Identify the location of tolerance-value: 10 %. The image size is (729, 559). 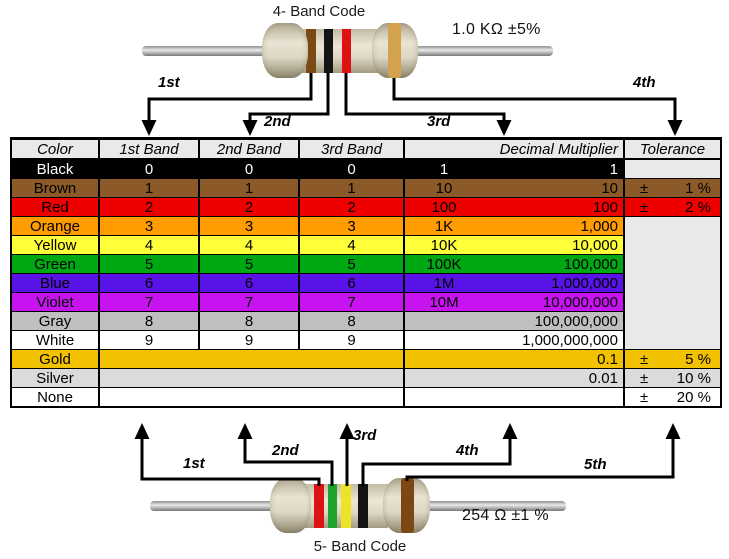
(693, 378).